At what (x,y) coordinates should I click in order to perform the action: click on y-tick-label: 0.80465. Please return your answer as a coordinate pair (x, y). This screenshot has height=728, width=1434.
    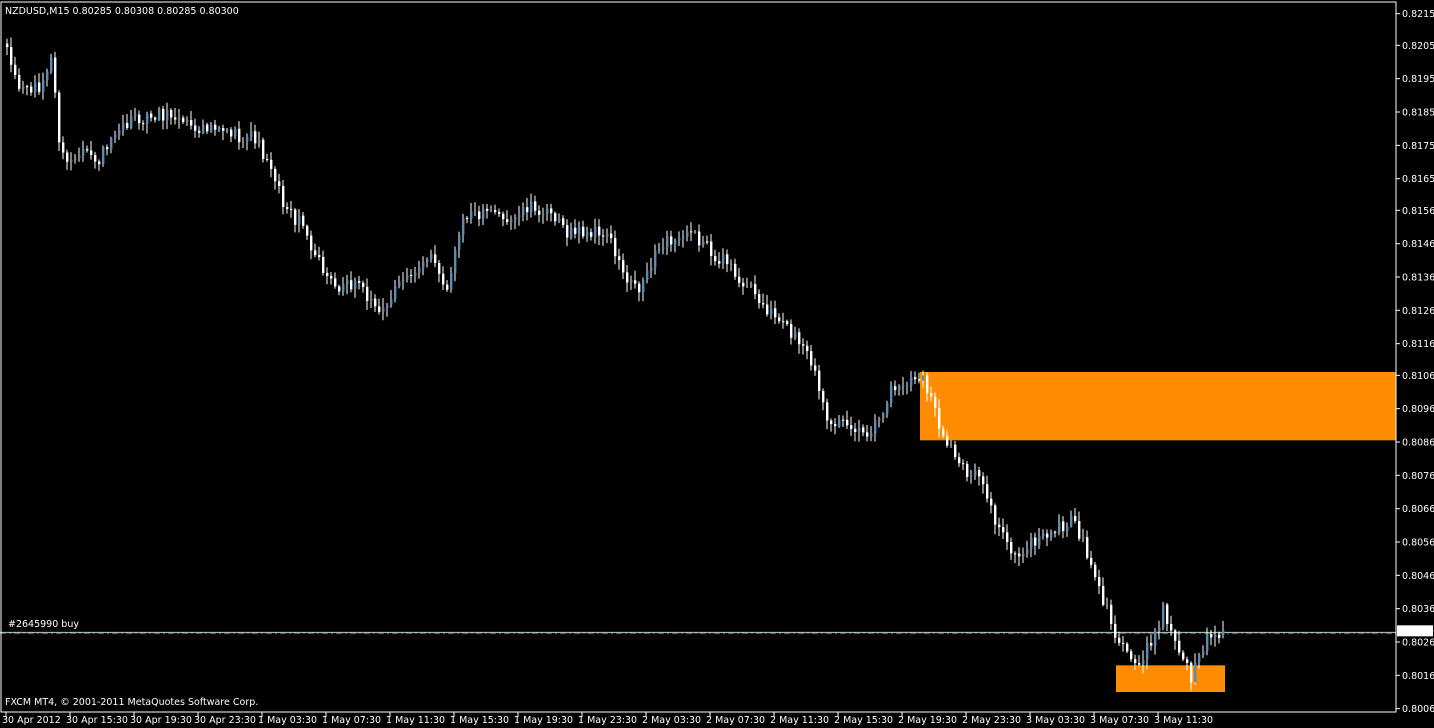
    Looking at the image, I should click on (1418, 576).